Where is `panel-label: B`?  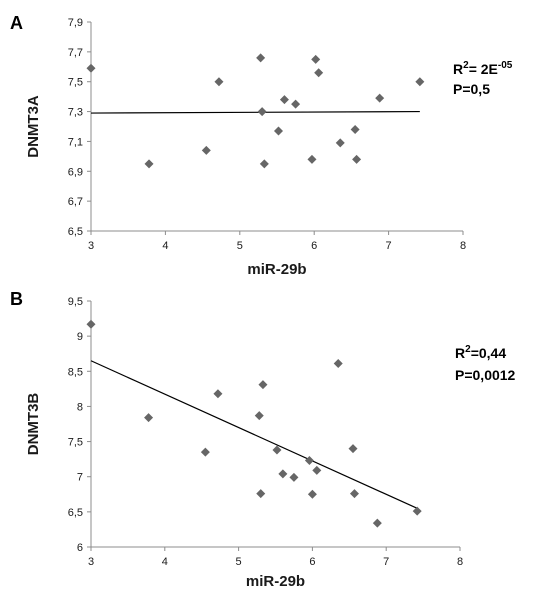 panel-label: B is located at coordinates (16, 299).